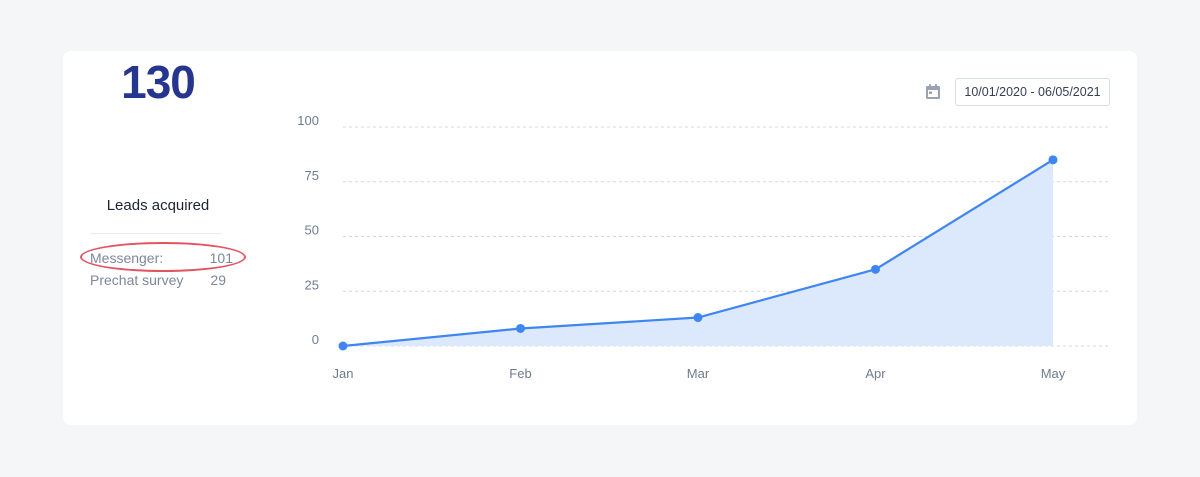 The width and height of the screenshot is (1200, 477). Describe the element at coordinates (520, 373) in the screenshot. I see `x-tick-label: Feb` at that location.